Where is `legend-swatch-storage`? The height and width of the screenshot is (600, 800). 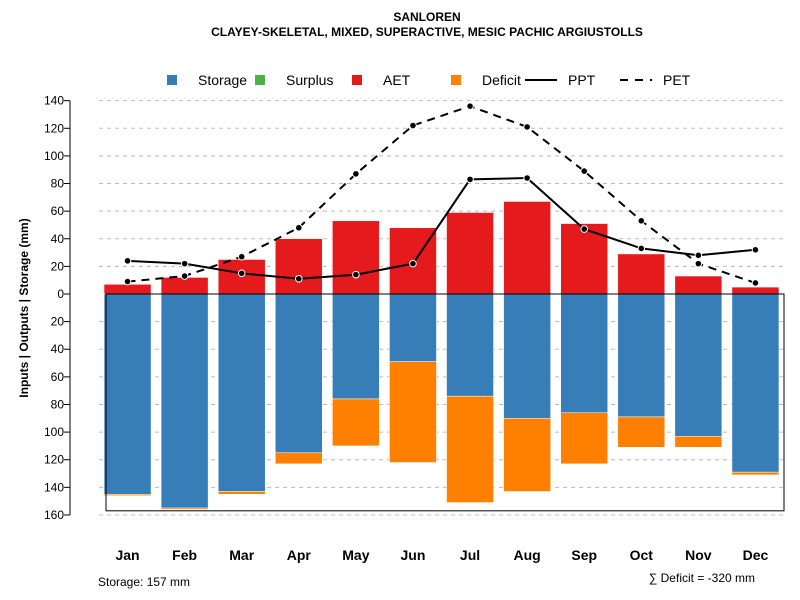
legend-swatch-storage is located at coordinates (172, 80).